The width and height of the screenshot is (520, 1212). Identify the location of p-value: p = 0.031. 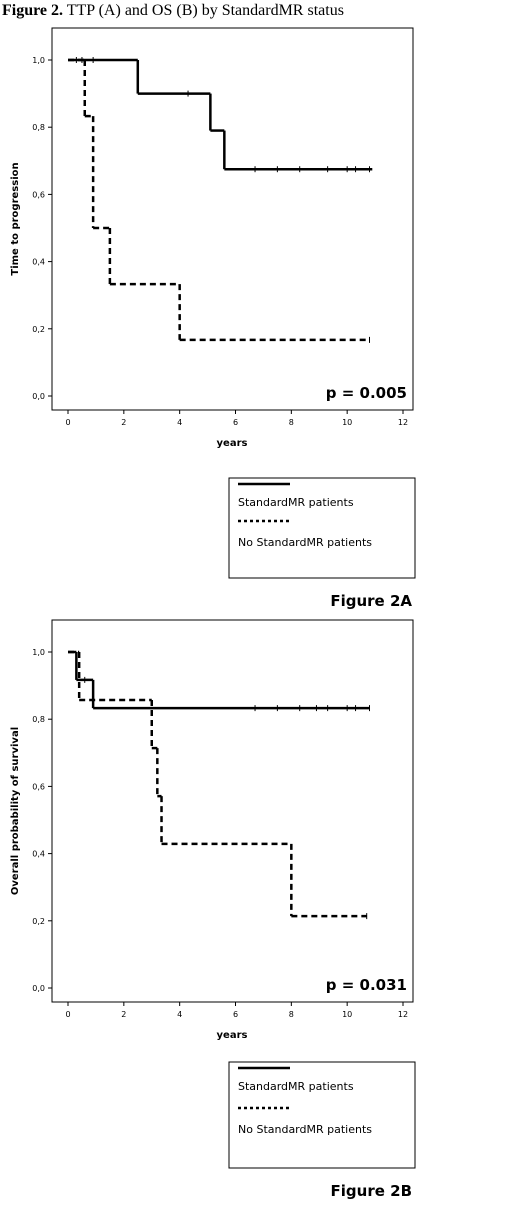
(366, 985).